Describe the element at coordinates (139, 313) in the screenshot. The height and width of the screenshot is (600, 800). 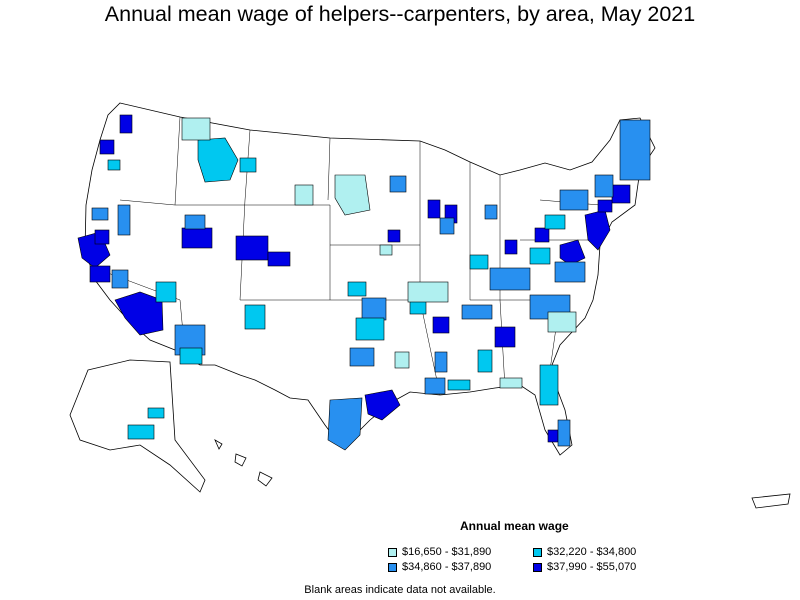
I see `area-los-angeles` at that location.